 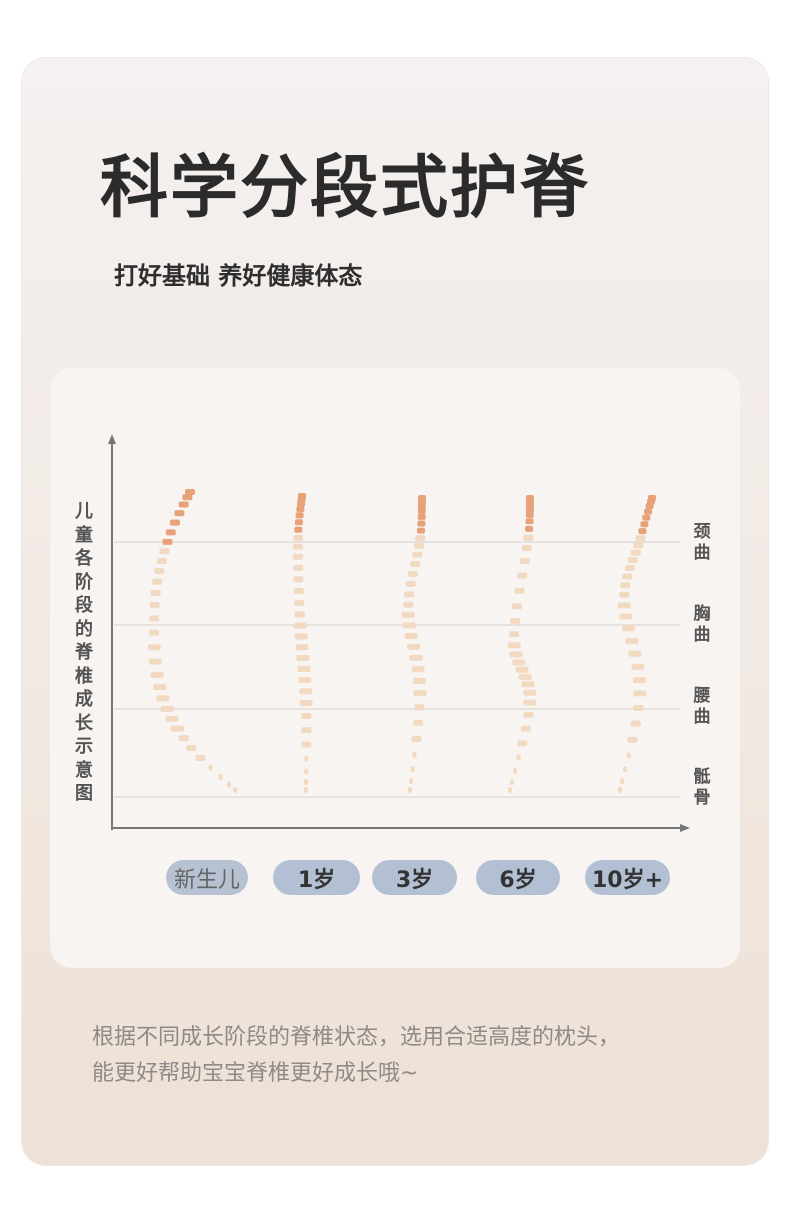 I want to click on page-title: 科学分段式护脊, so click(x=345, y=188).